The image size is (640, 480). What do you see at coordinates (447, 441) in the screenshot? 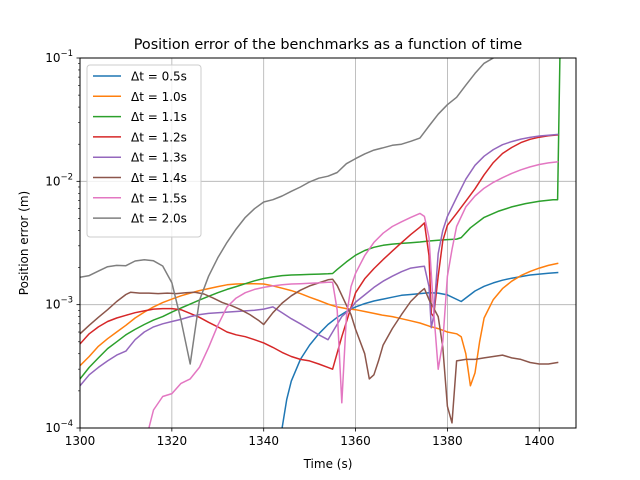
I see `x-tick-label: 1380` at bounding box center [447, 441].